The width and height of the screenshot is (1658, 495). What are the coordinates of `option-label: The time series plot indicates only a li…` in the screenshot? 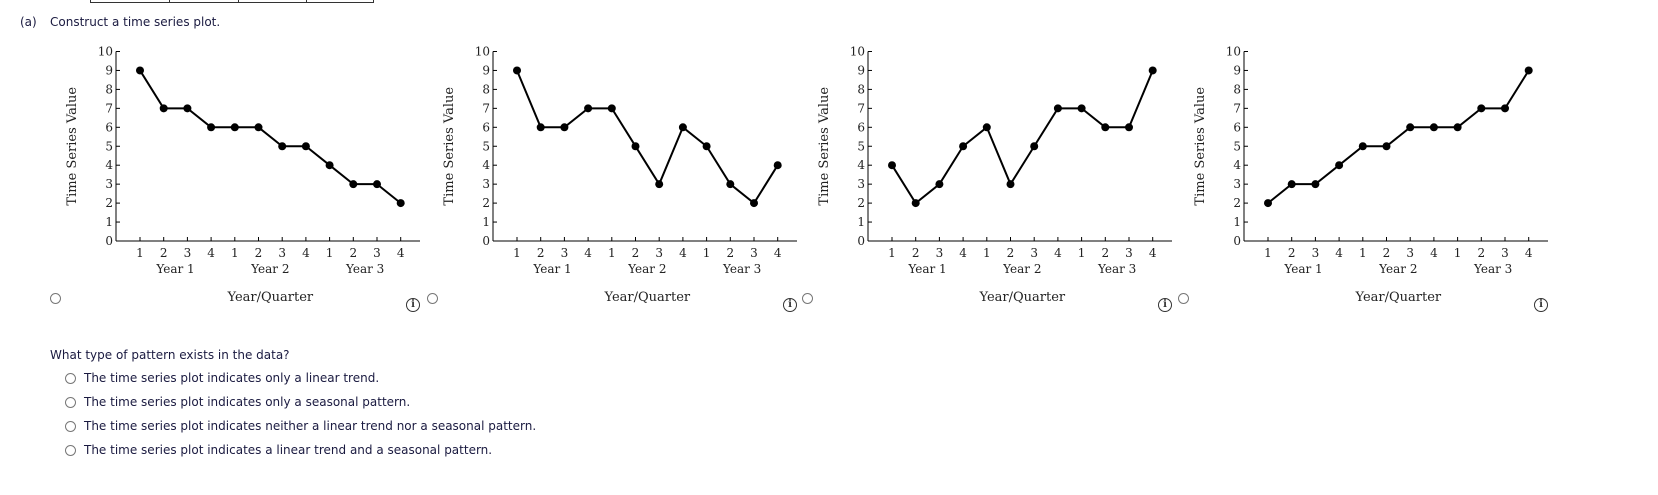 It's located at (232, 378).